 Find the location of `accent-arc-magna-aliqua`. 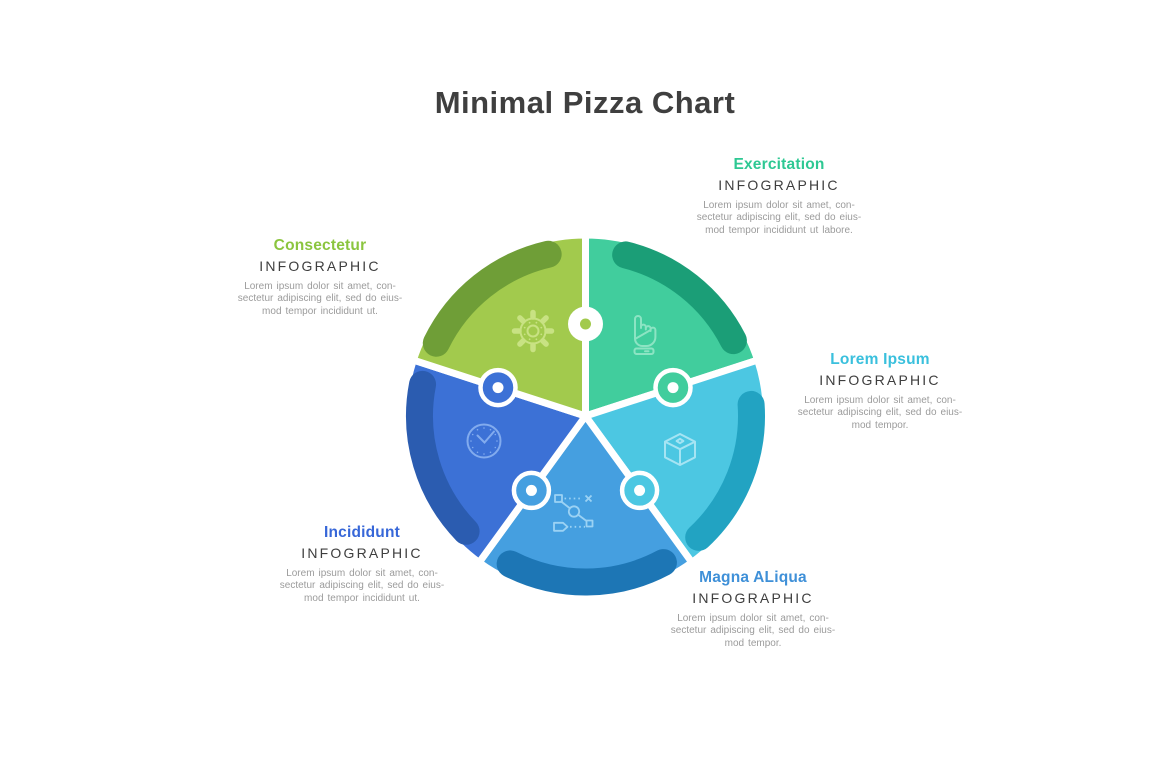

accent-arc-magna-aliqua is located at coordinates (586, 572).